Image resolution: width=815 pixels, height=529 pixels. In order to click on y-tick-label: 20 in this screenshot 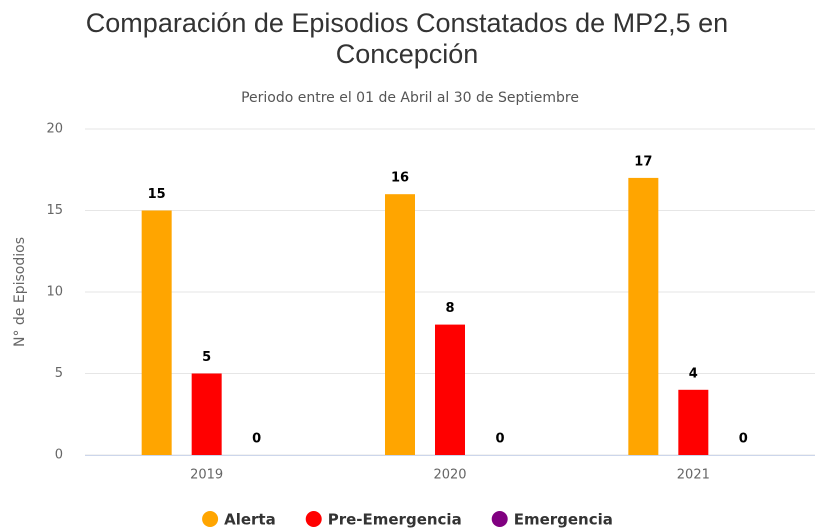, I will do `click(54, 129)`.